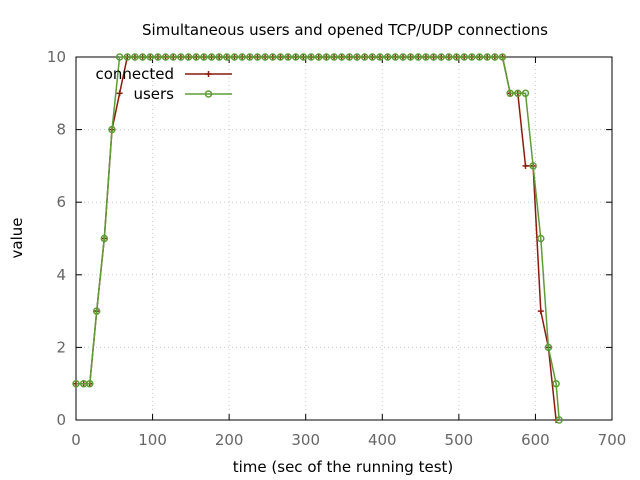  Describe the element at coordinates (229, 440) in the screenshot. I see `x-tick-label: 200` at that location.